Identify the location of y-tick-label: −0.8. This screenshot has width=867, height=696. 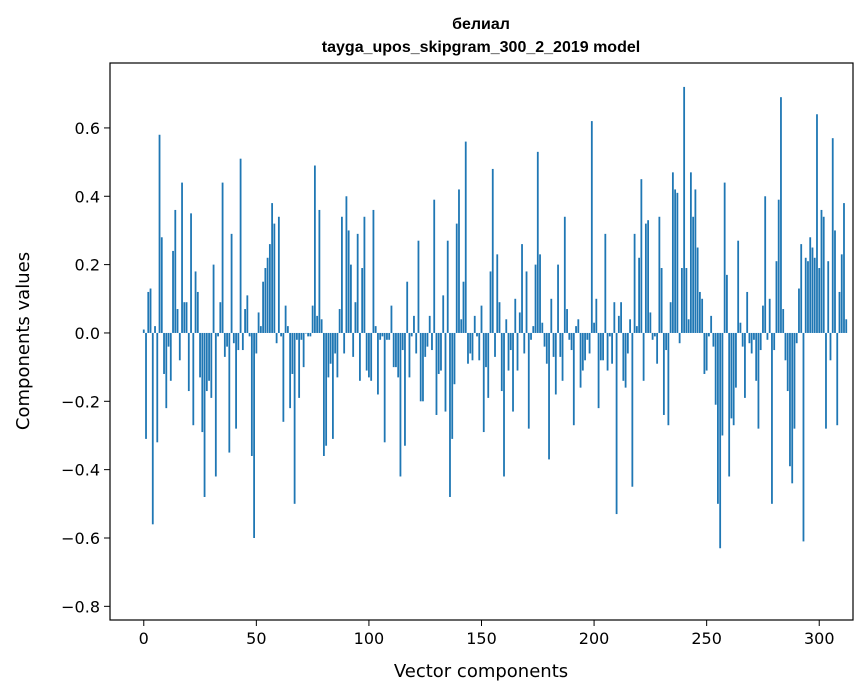
(80, 606).